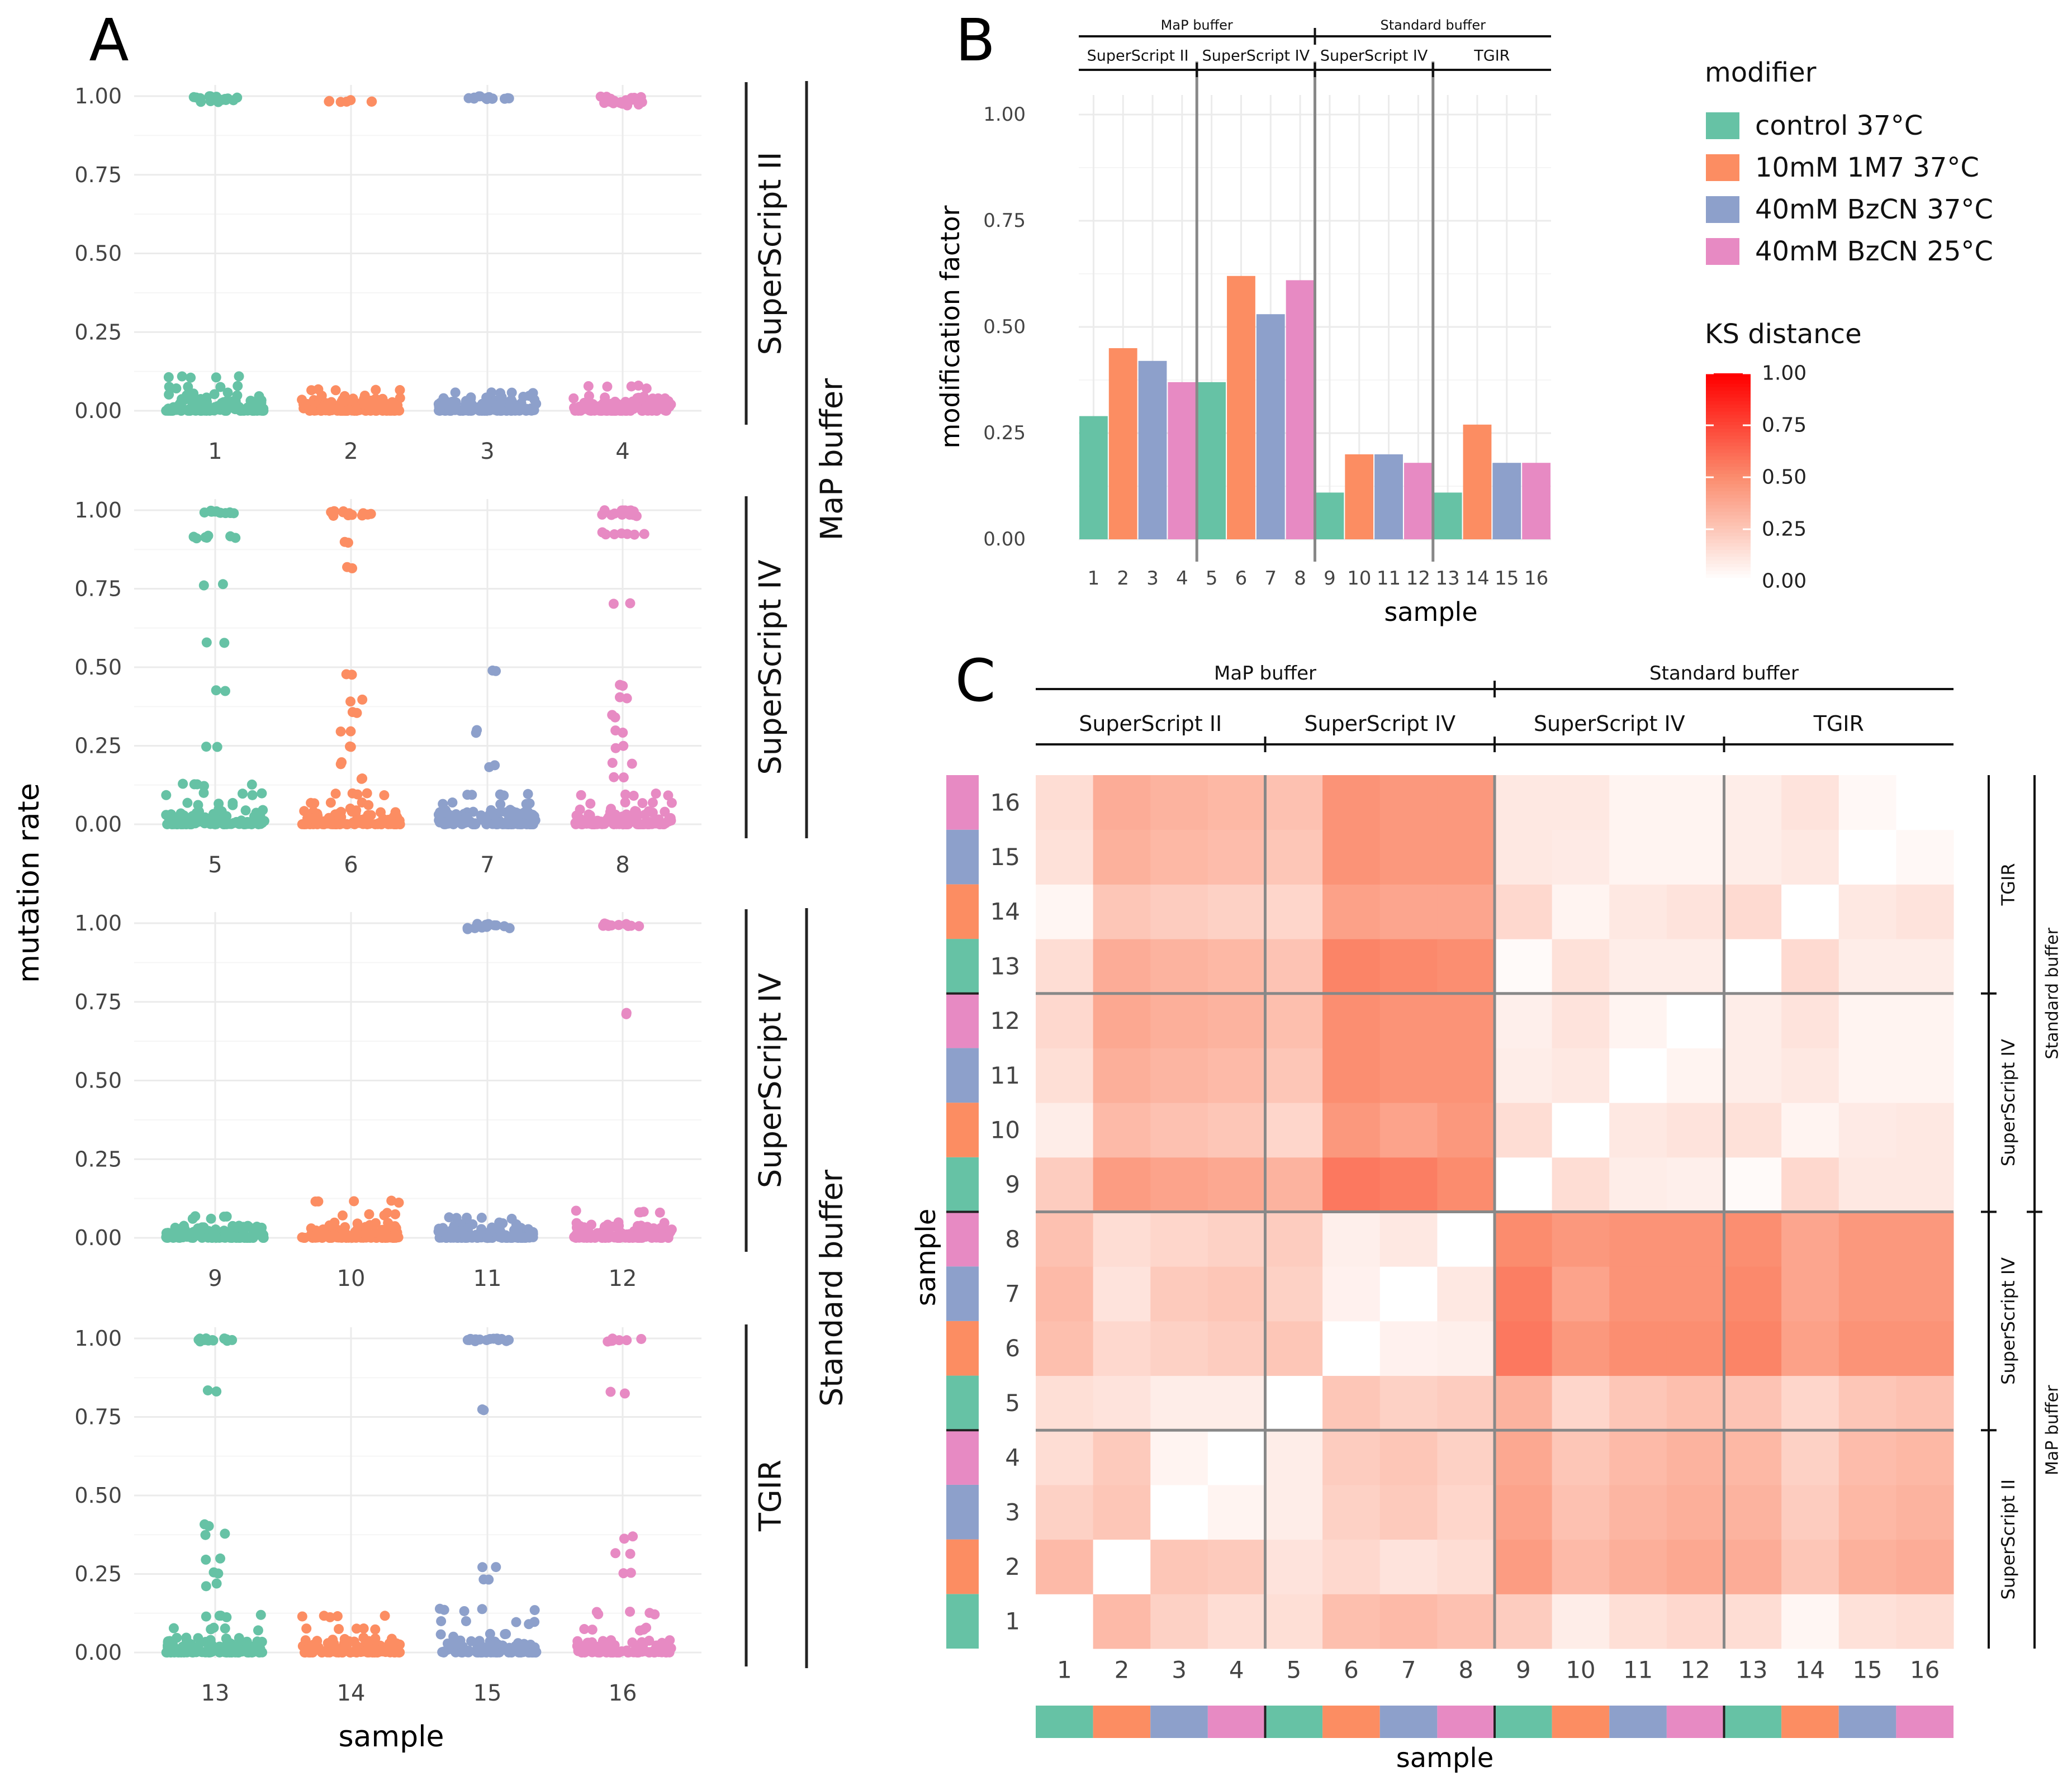 Image resolution: width=2072 pixels, height=1776 pixels. I want to click on legend-swatch, so click(1722, 125).